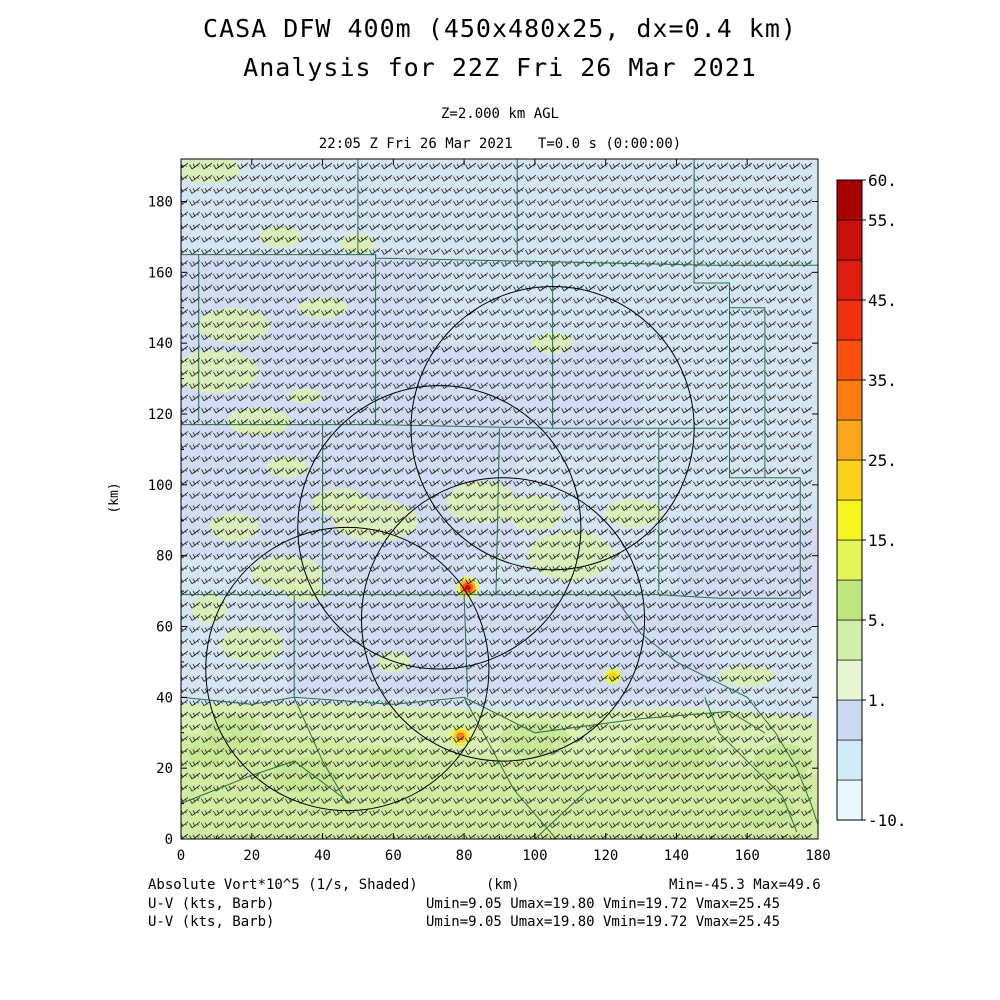 Image resolution: width=1000 pixels, height=1000 pixels. I want to click on x-tick-label: 120, so click(605, 856).